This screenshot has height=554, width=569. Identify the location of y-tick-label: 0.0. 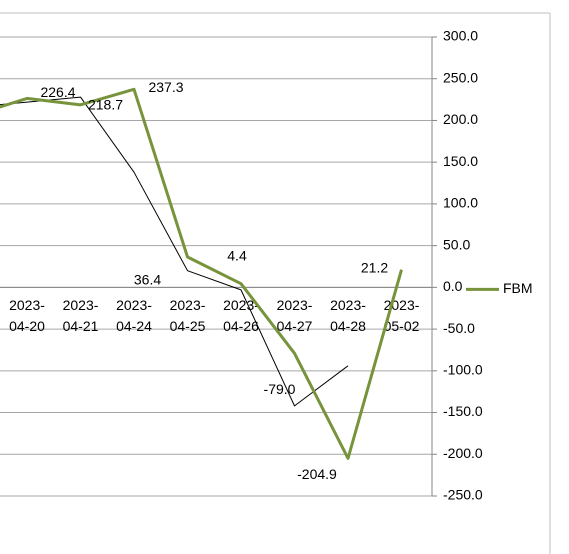
(453, 286).